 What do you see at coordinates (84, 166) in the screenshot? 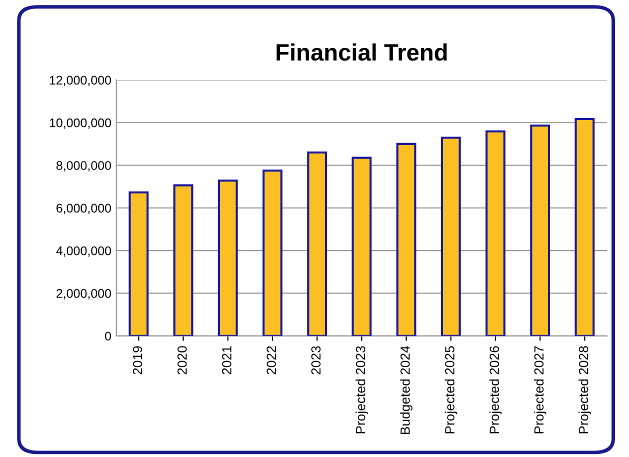
I see `y-tick-label: 8,000,000` at bounding box center [84, 166].